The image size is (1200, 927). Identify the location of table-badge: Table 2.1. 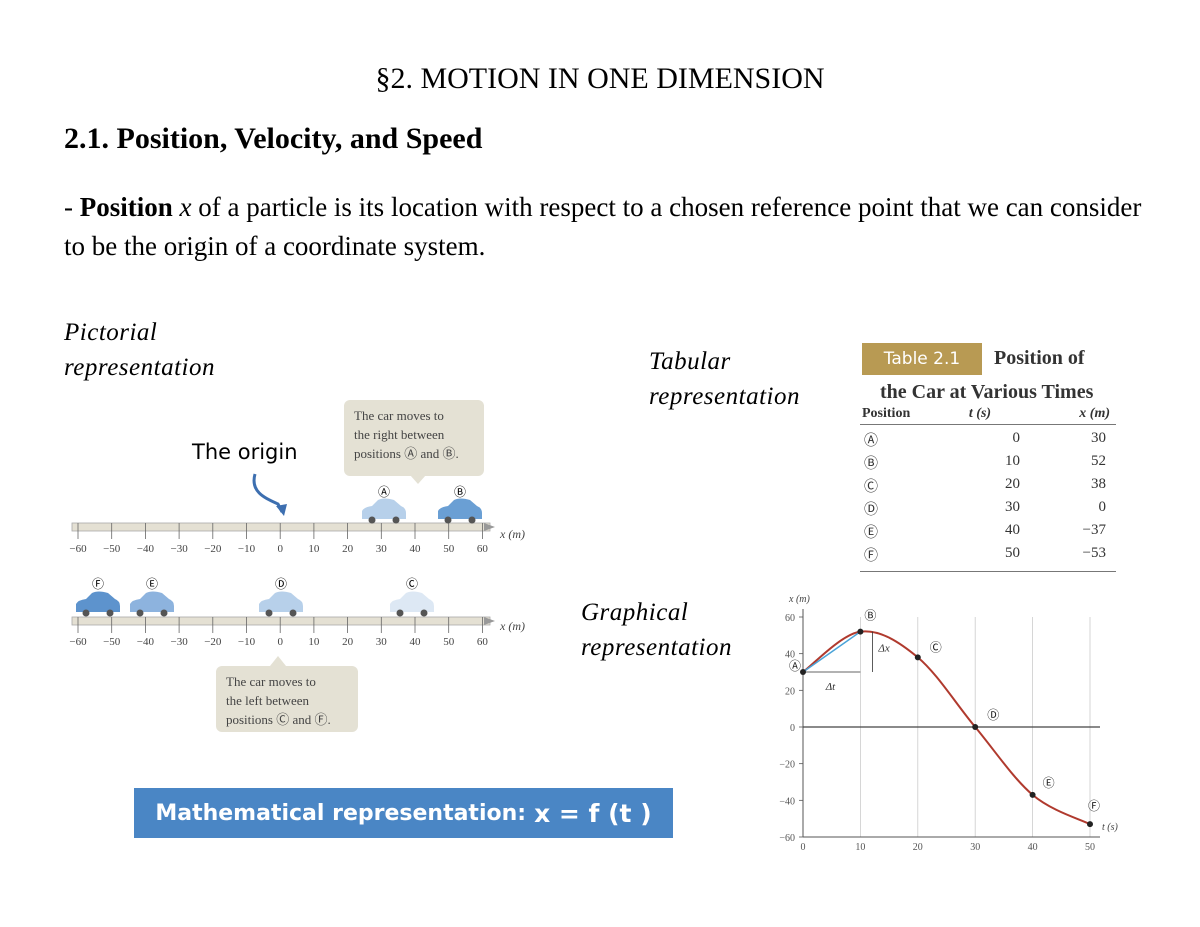
(922, 359).